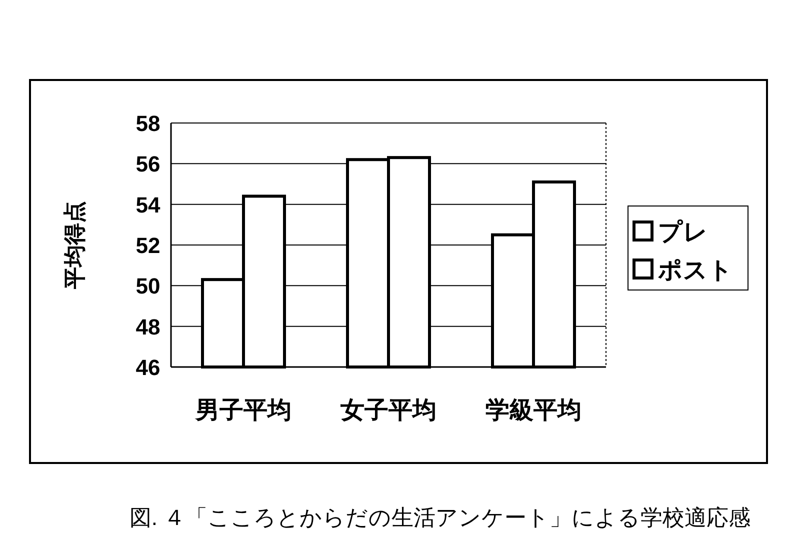 The image size is (785, 541). I want to click on y-tick-label: 50, so click(148, 286).